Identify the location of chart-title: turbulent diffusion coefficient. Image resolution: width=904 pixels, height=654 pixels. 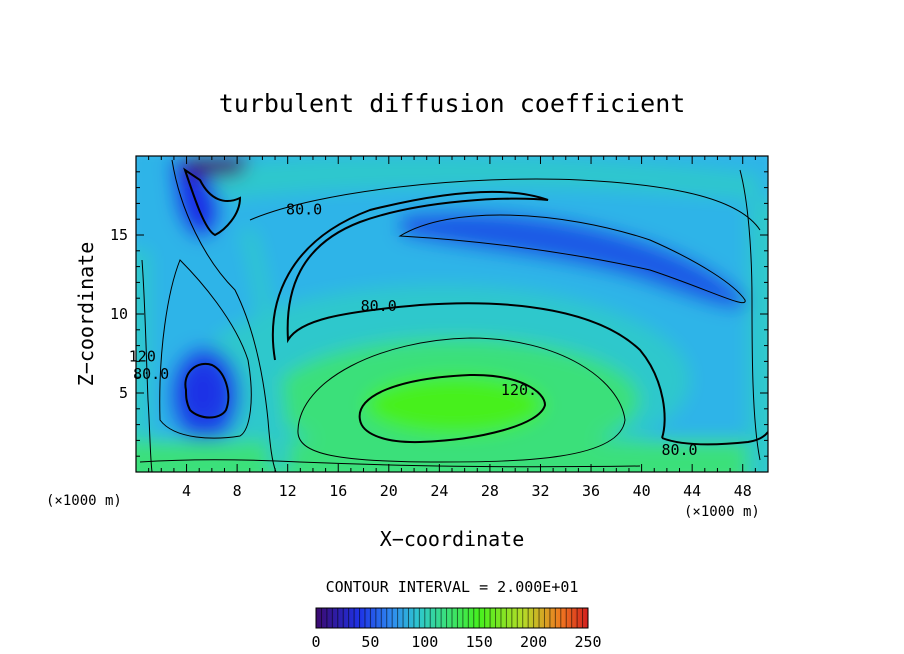
(452, 103).